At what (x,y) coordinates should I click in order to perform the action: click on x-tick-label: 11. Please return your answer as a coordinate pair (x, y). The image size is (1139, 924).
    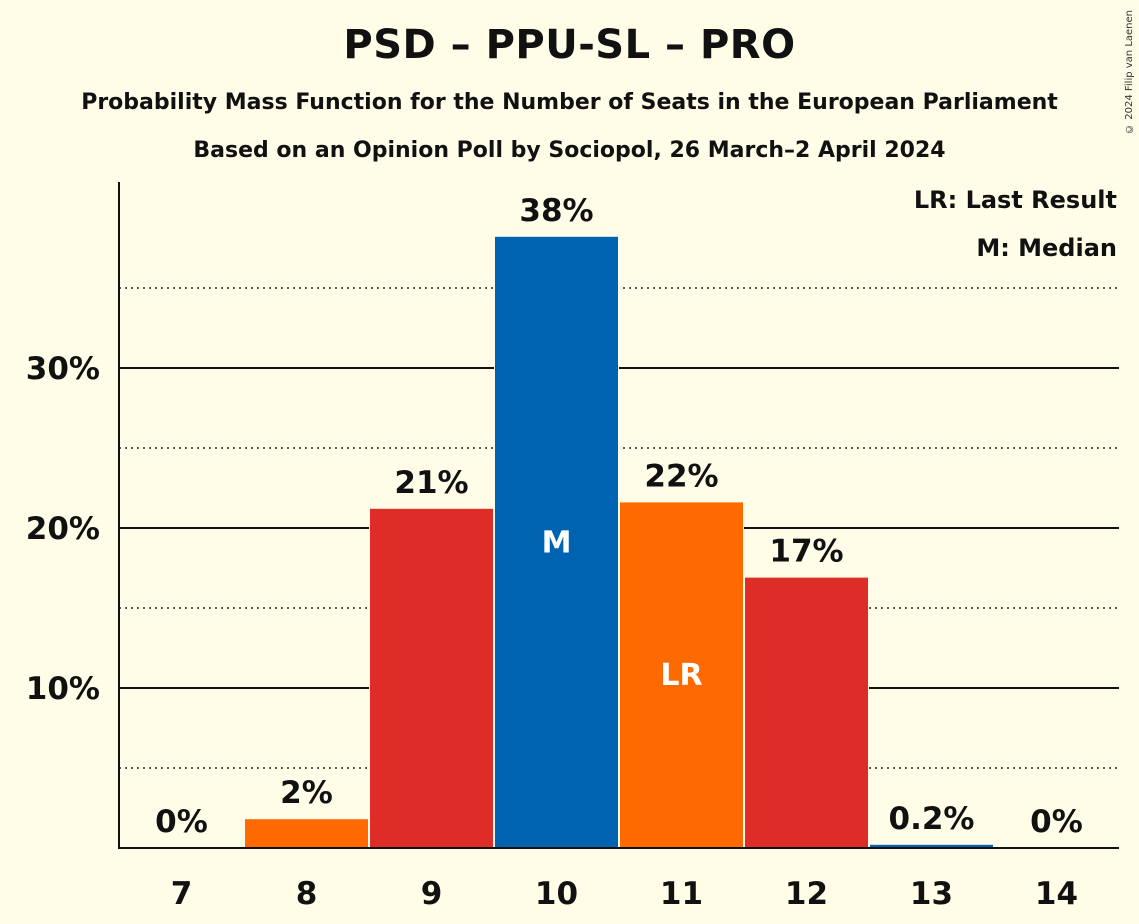
    Looking at the image, I should click on (681, 894).